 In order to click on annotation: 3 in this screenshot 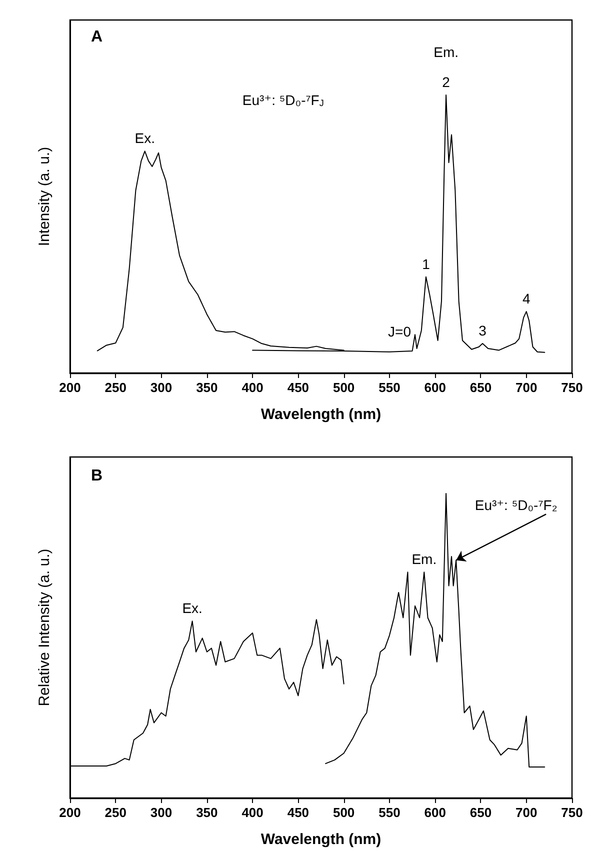, I will do `click(482, 330)`.